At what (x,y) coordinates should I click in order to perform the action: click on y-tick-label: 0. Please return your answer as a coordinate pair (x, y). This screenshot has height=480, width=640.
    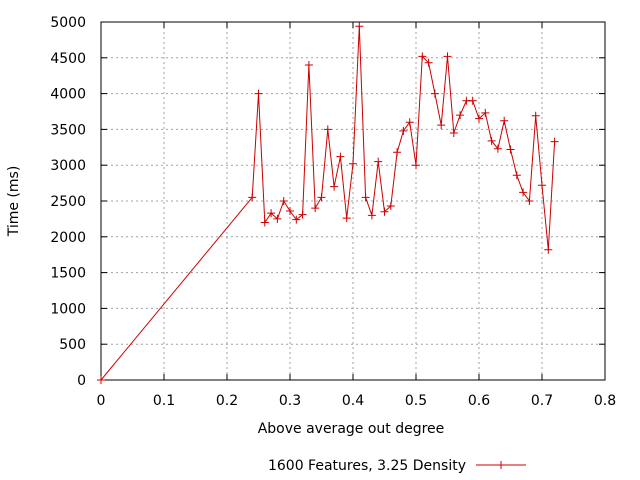
    Looking at the image, I should click on (81, 381).